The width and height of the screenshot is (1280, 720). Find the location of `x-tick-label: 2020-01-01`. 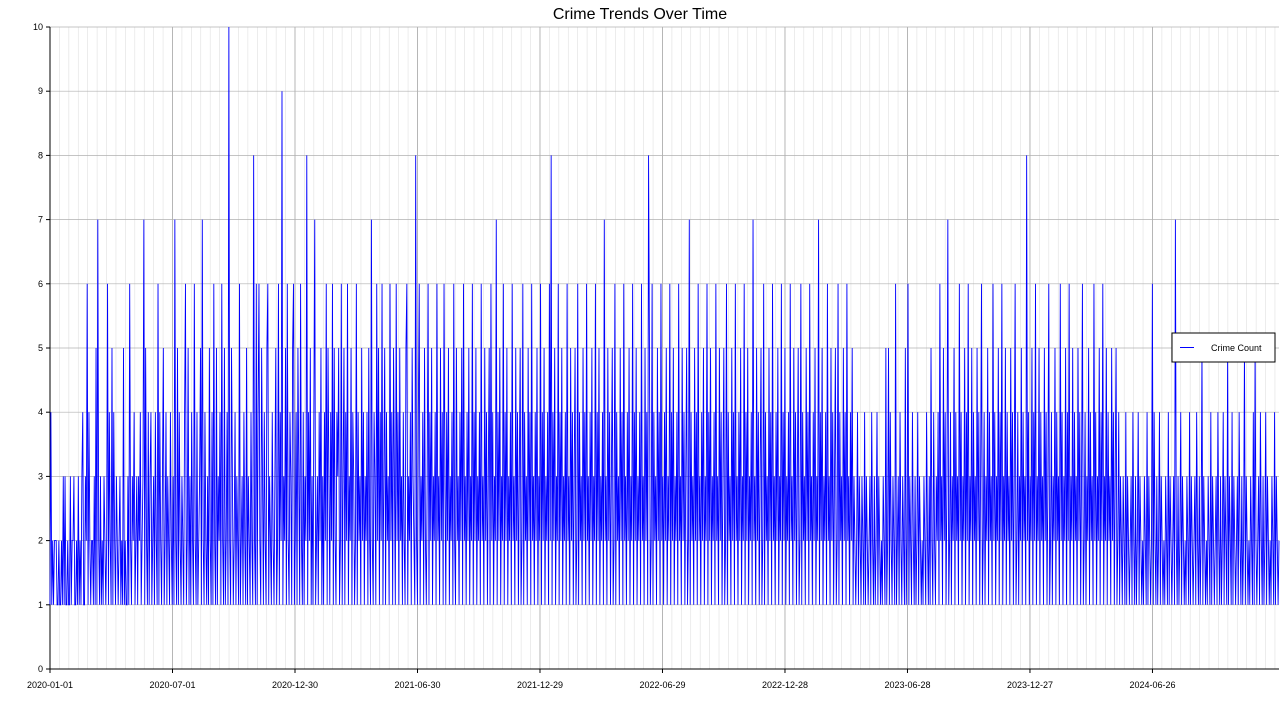

x-tick-label: 2020-01-01 is located at coordinates (50, 685).